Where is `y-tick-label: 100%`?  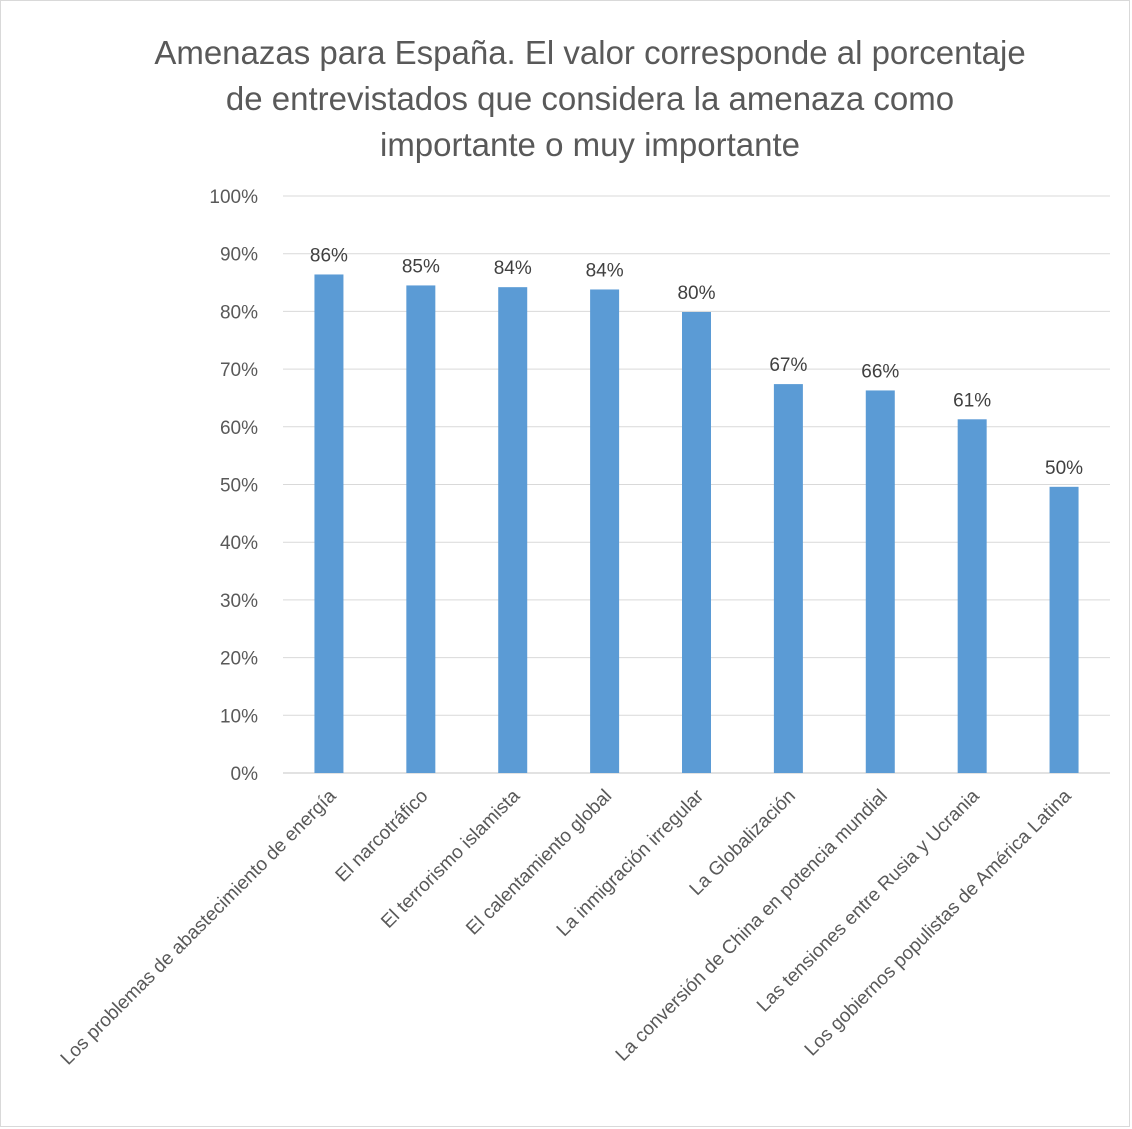
y-tick-label: 100% is located at coordinates (233, 197).